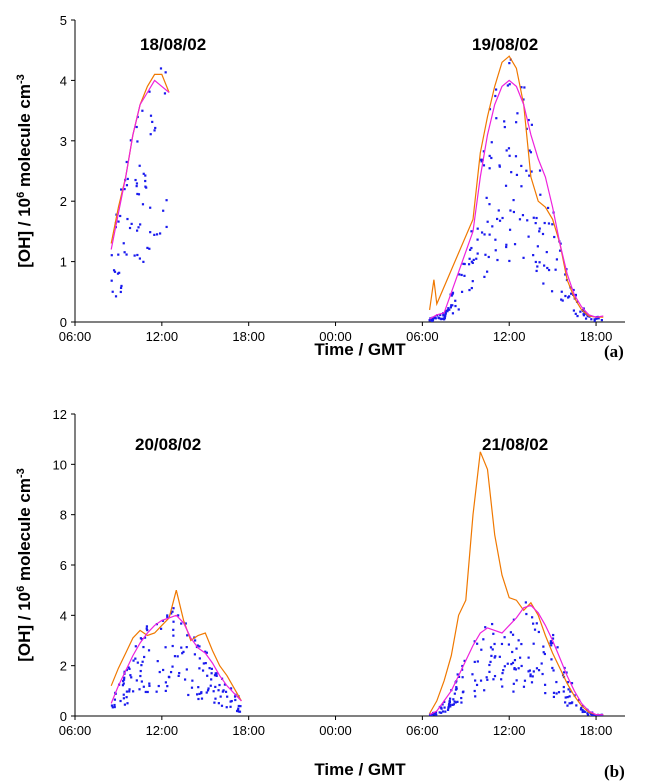  I want to click on x-tick-label: 18:00, so click(248, 730).